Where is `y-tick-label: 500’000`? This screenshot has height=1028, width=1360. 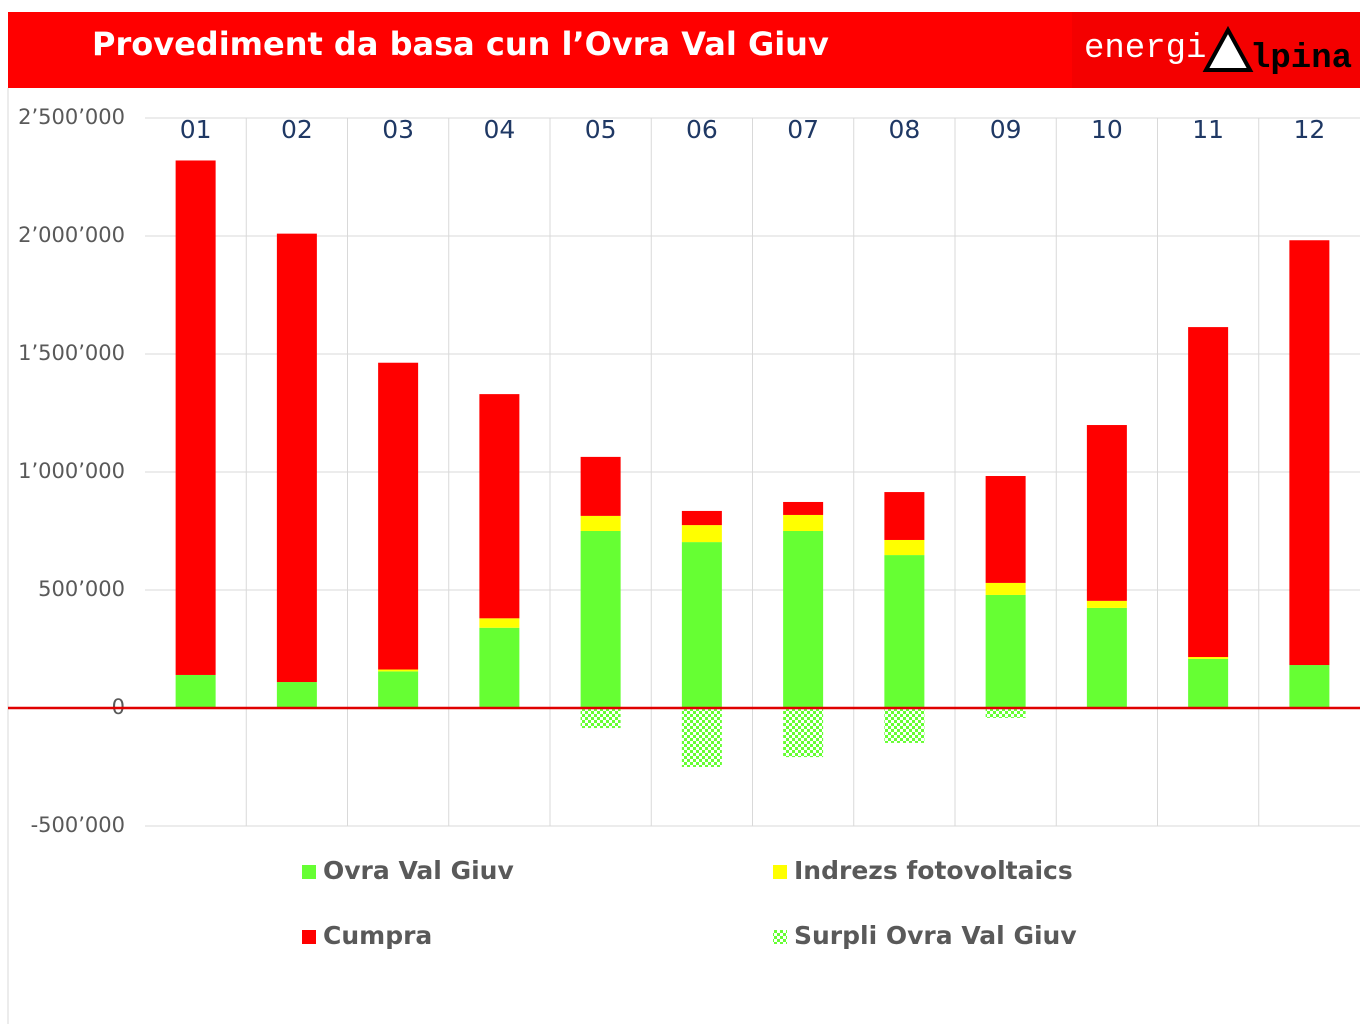
y-tick-label: 500’000 is located at coordinates (81, 589).